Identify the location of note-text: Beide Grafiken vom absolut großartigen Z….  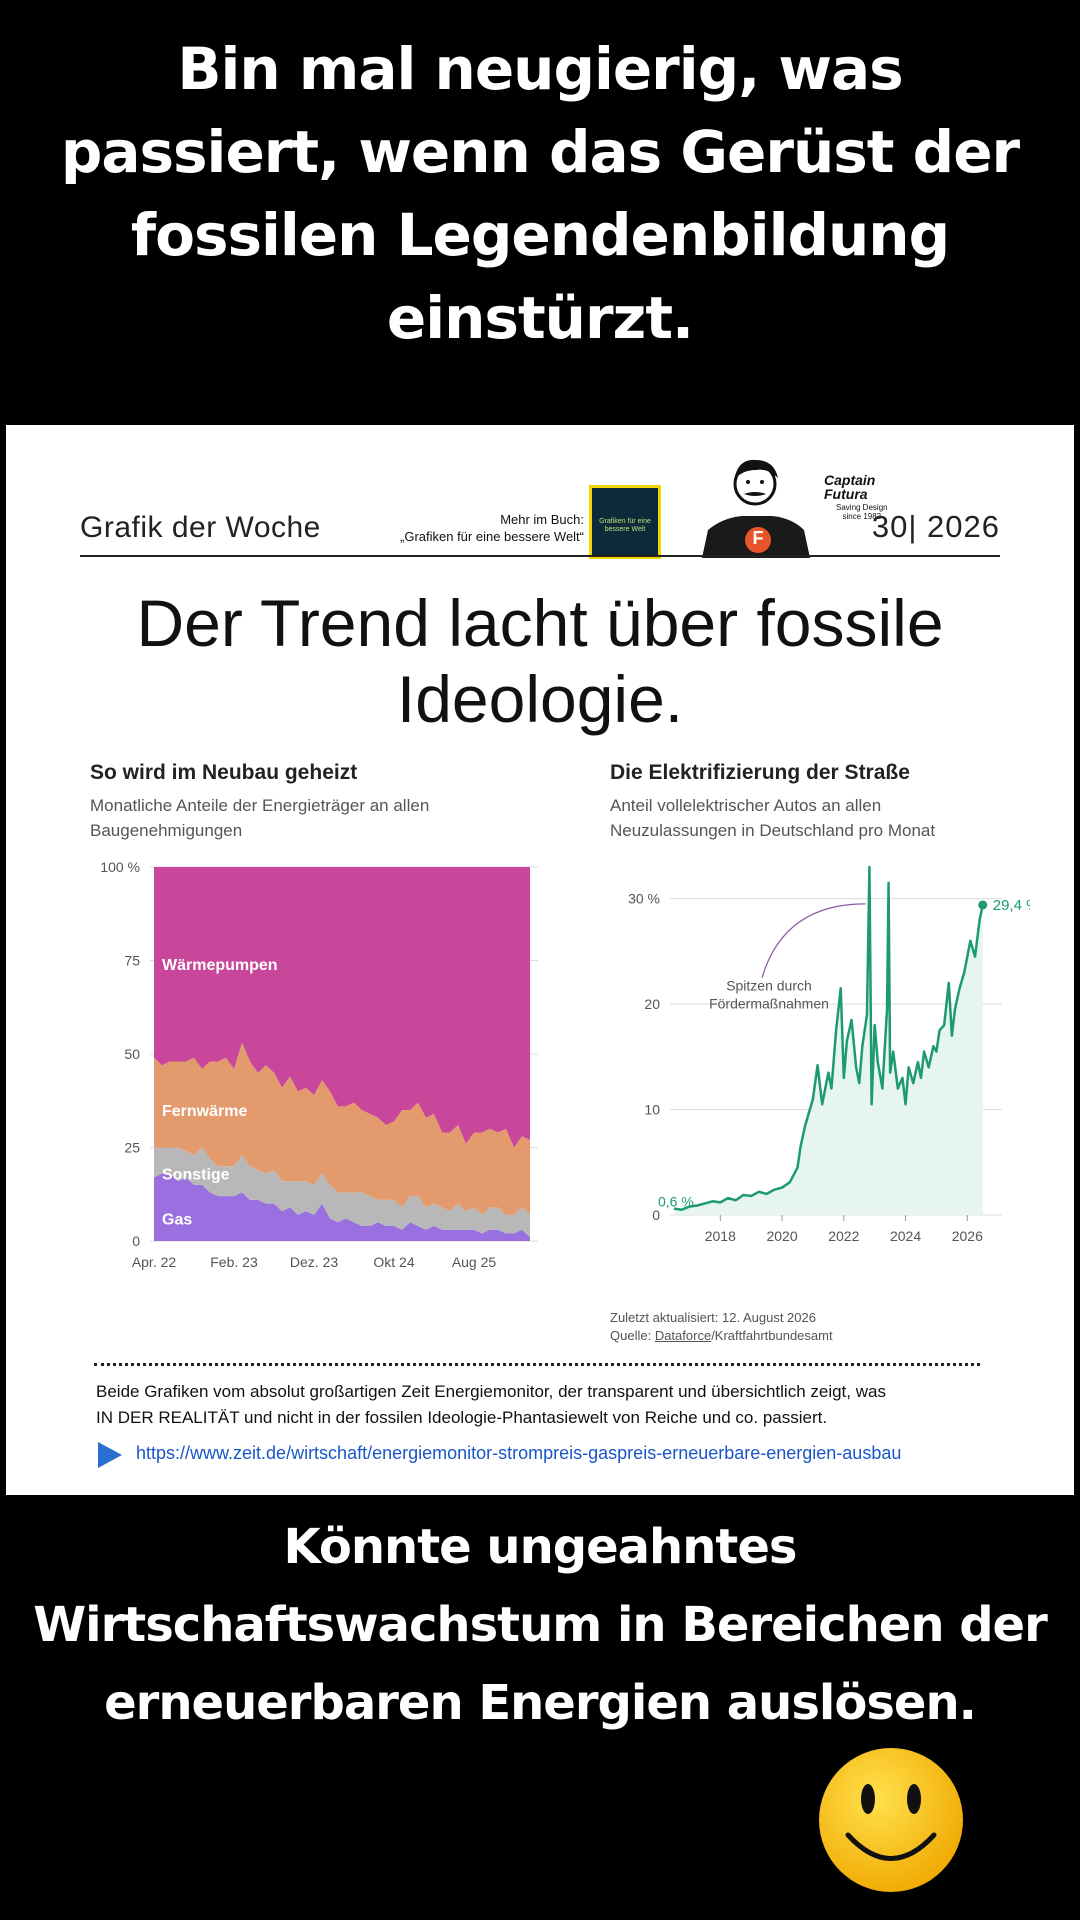
(546, 1405).